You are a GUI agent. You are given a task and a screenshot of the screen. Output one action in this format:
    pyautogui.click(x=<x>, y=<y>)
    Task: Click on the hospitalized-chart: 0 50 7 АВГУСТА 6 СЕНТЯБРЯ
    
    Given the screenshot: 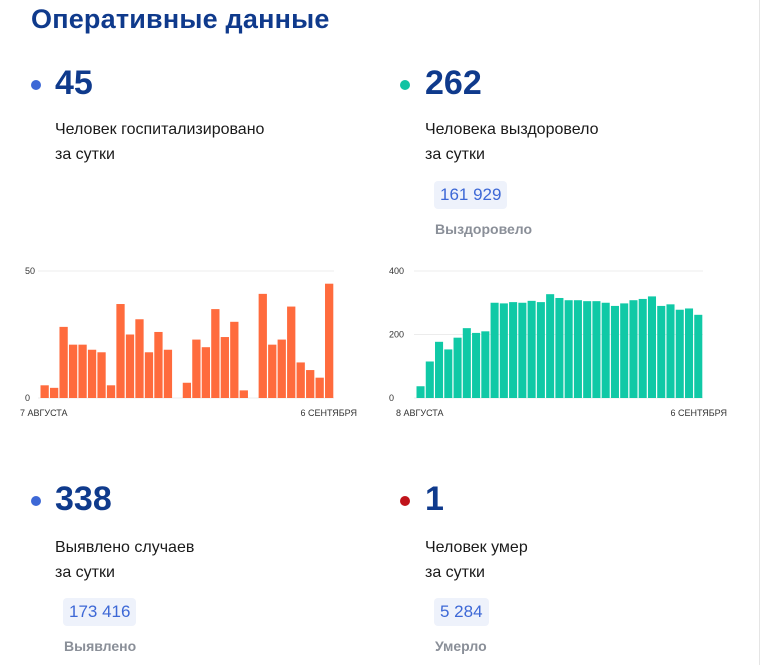 What is the action you would take?
    pyautogui.click(x=188, y=342)
    